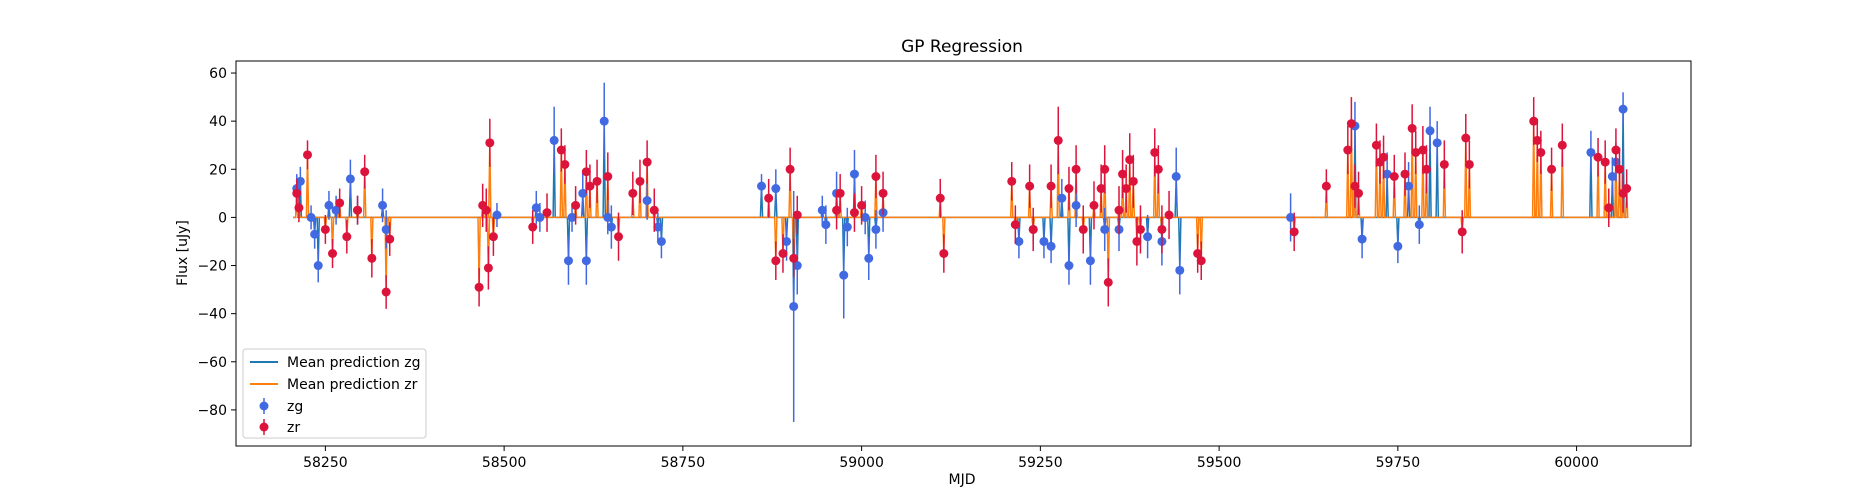  Describe the element at coordinates (212, 411) in the screenshot. I see `y-tick-label: −80` at that location.